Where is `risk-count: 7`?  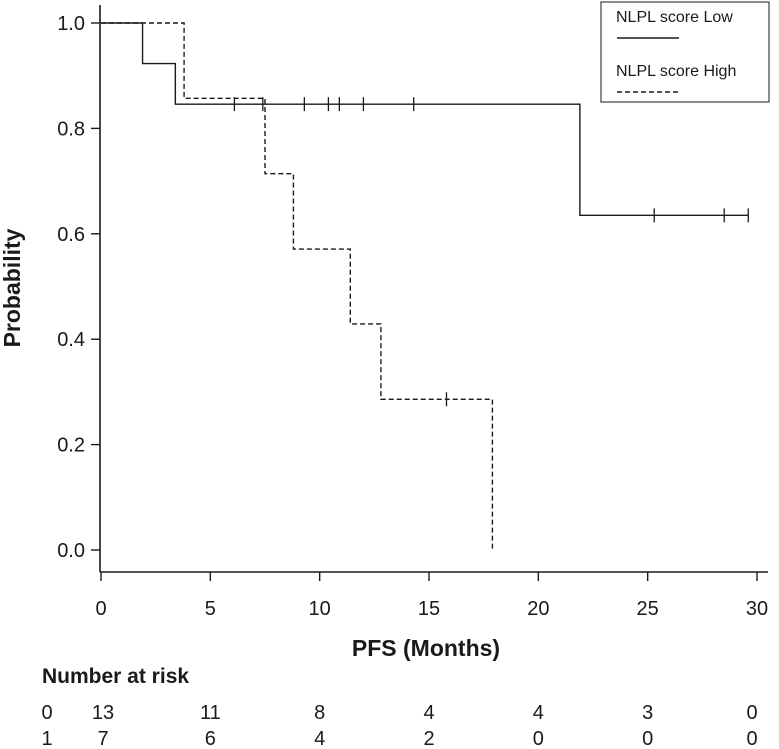
risk-count: 7 is located at coordinates (102, 738).